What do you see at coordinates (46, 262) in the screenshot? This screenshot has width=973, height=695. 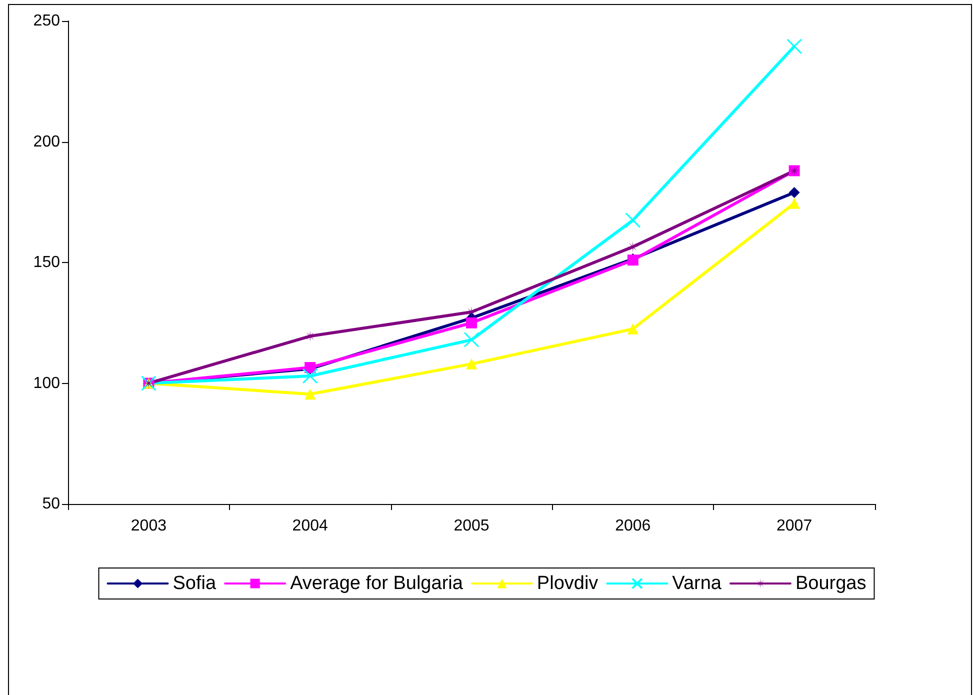 I see `y-tick-label: 150` at bounding box center [46, 262].